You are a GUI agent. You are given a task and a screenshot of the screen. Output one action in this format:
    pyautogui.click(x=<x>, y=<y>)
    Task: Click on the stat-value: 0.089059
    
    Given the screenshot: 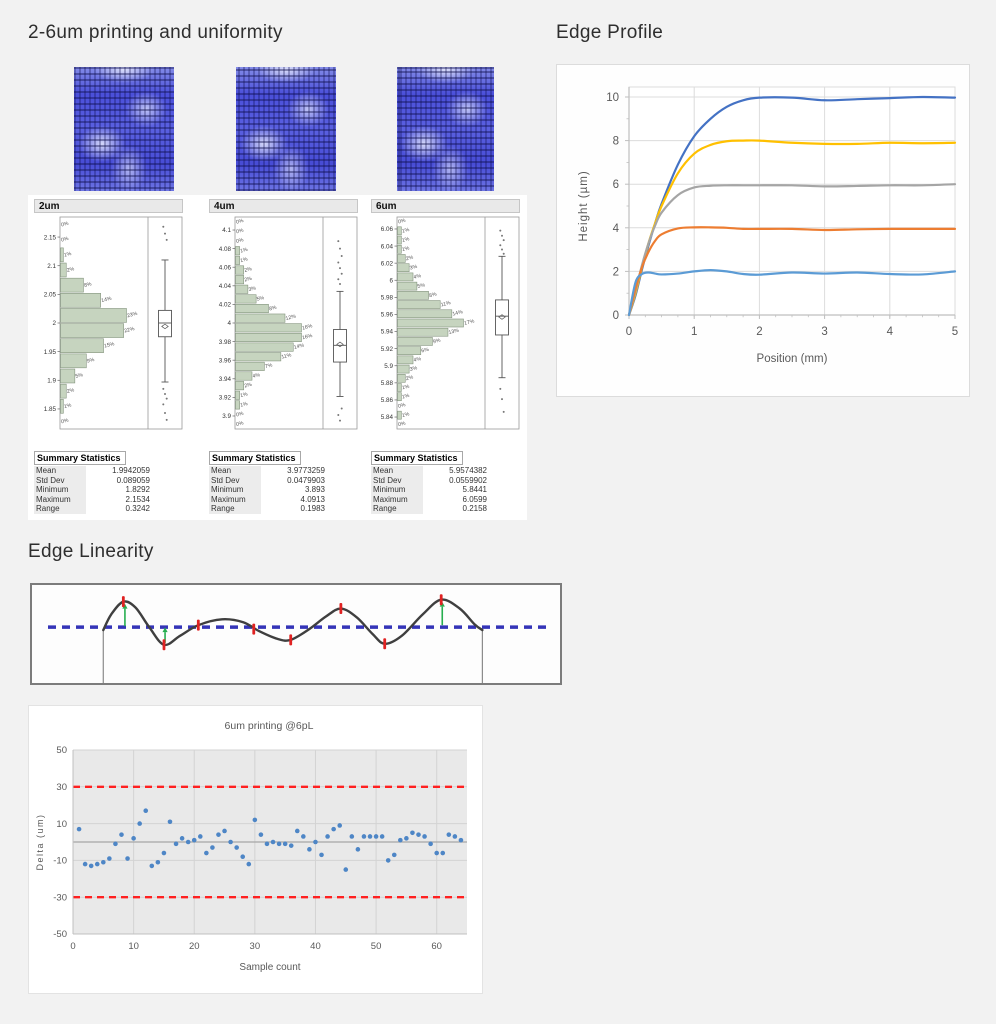 What is the action you would take?
    pyautogui.click(x=133, y=480)
    